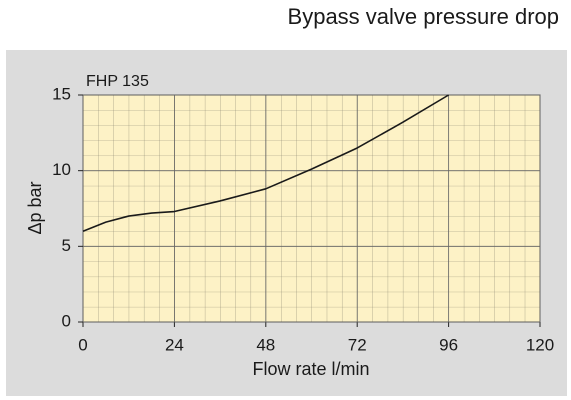 This screenshot has width=571, height=400. Describe the element at coordinates (174, 344) in the screenshot. I see `x-tick-label: 24` at that location.